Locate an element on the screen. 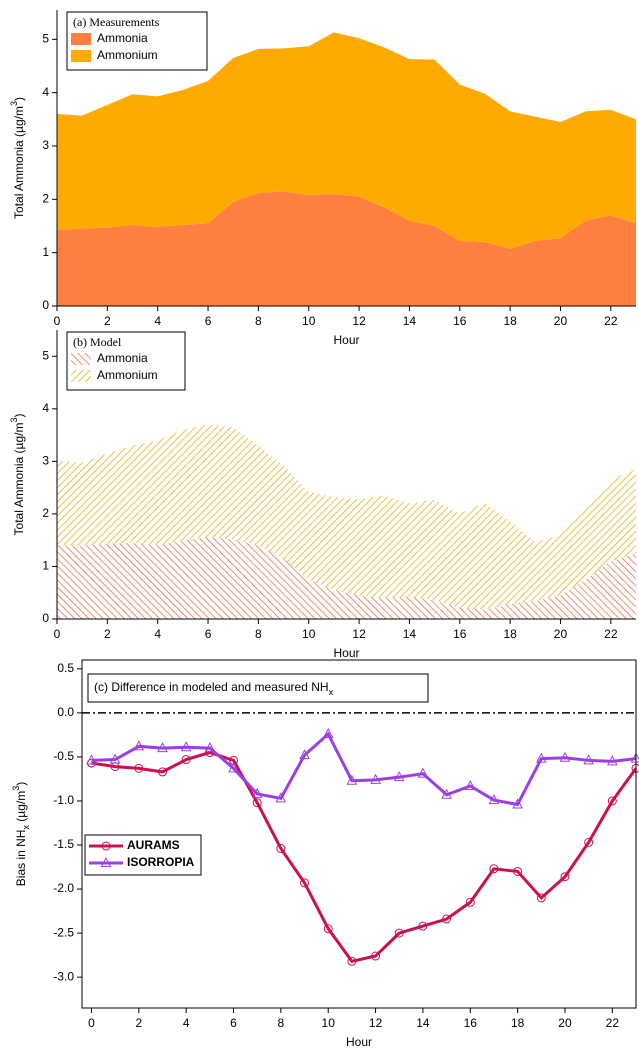  y-axis-label-part: Bias in NH is located at coordinates (21, 858).